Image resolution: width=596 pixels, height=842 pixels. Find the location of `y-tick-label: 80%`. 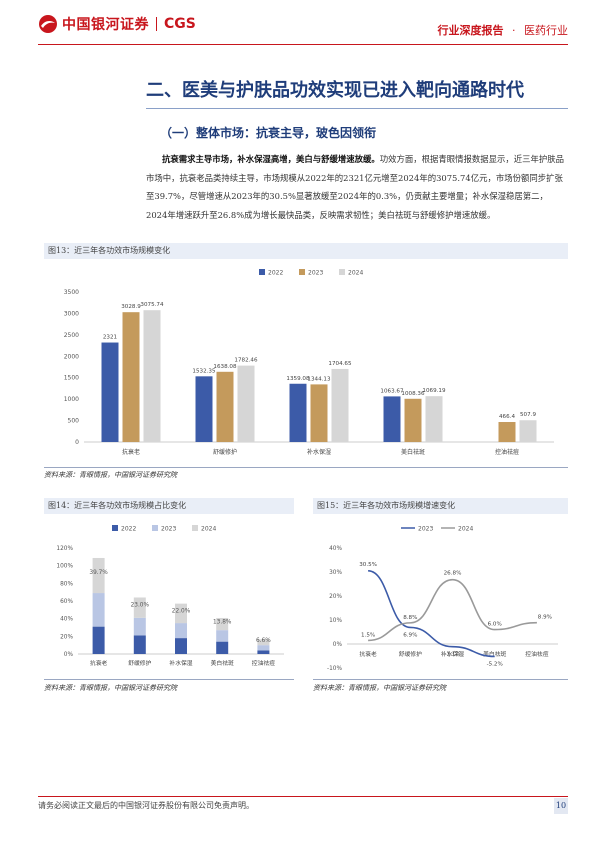

y-tick-label: 80% is located at coordinates (66, 584).